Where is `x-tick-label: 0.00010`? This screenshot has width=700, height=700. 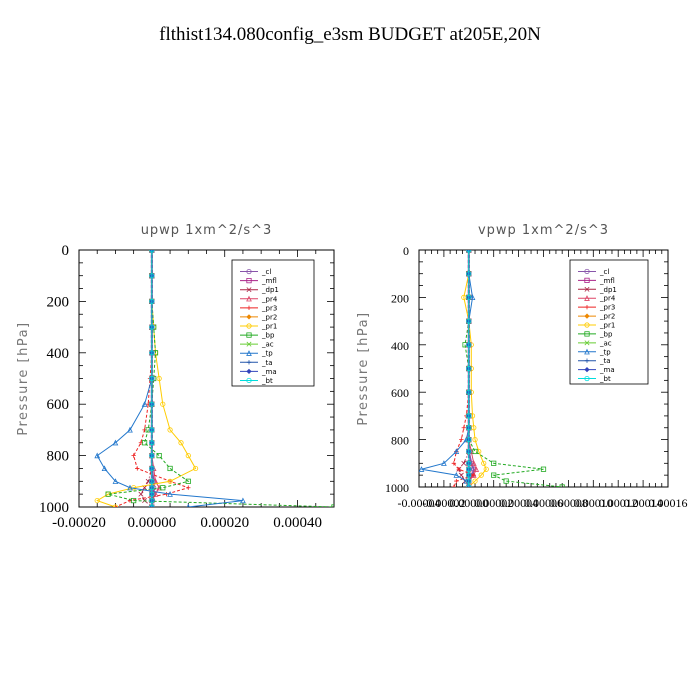
x-tick-label: 0.00010 is located at coordinates (593, 503).